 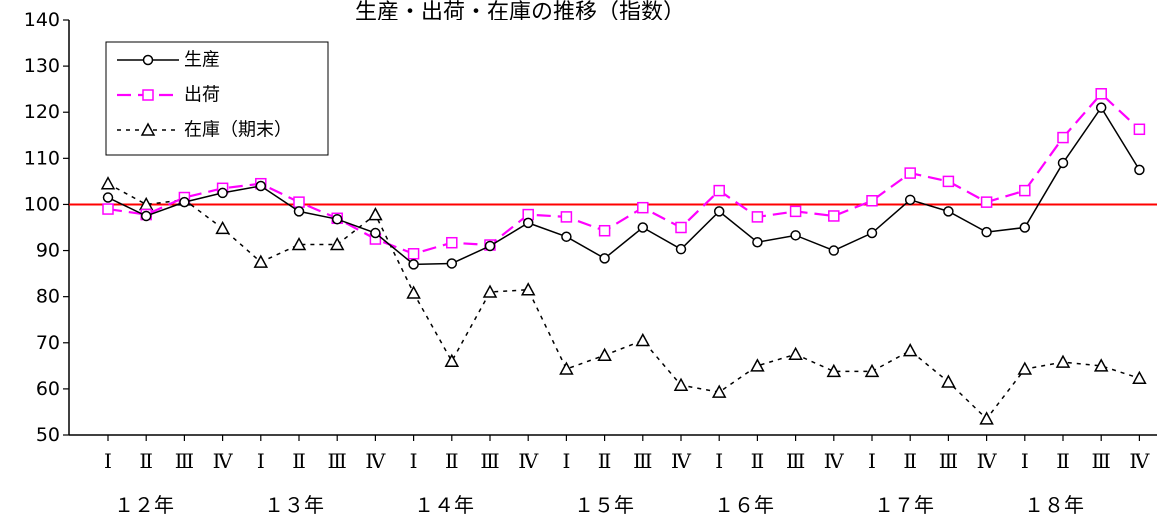 I want to click on legend-label: 在庫（期末）, so click(x=238, y=130).